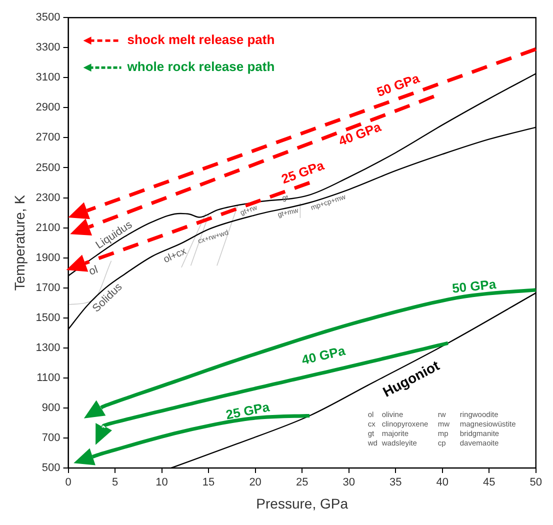 Image resolution: width=553 pixels, height=525 pixels. Describe the element at coordinates (48, 78) in the screenshot. I see `y-tick-label: 3100` at that location.